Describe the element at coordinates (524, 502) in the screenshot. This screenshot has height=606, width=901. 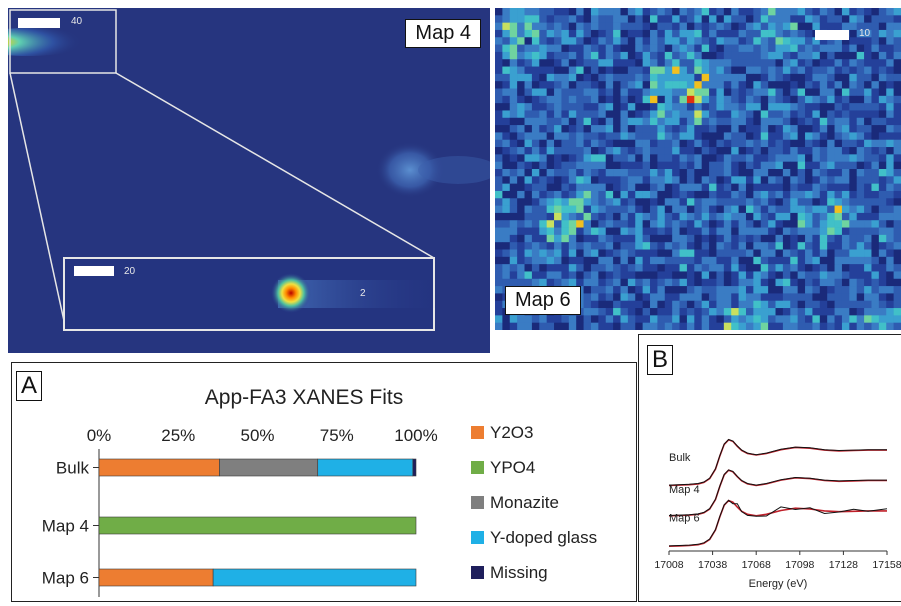
I see `chart-a-legend-label: Monazite` at that location.